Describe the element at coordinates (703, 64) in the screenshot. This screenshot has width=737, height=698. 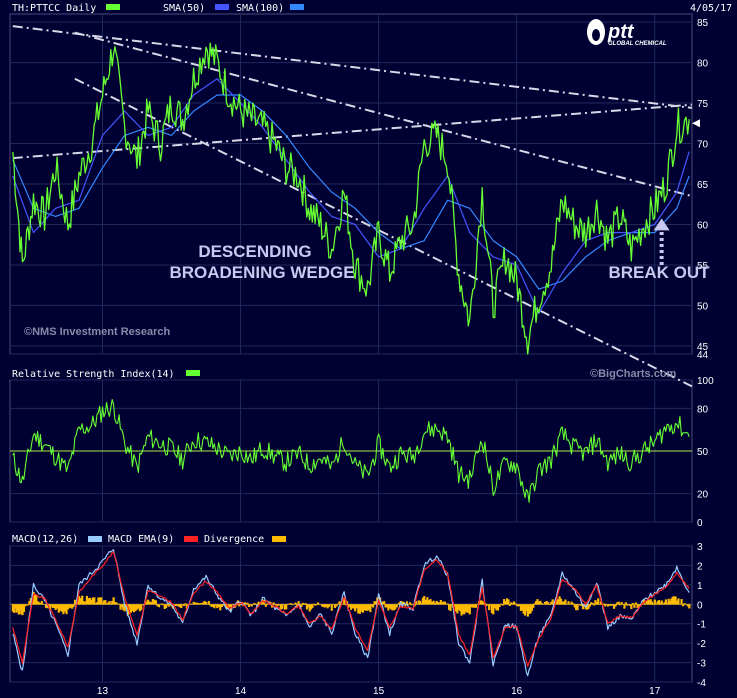
I see `price-y-tick-label: 80` at that location.